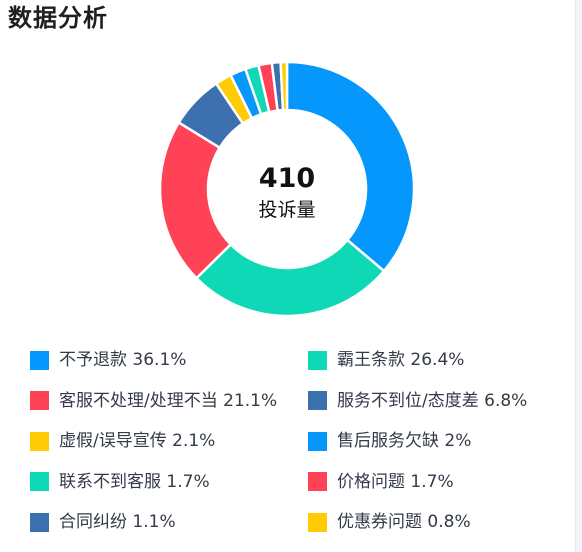 This screenshot has height=552, width=582. I want to click on legend-item: 服务不到位/态度差 6.8%, so click(417, 401).